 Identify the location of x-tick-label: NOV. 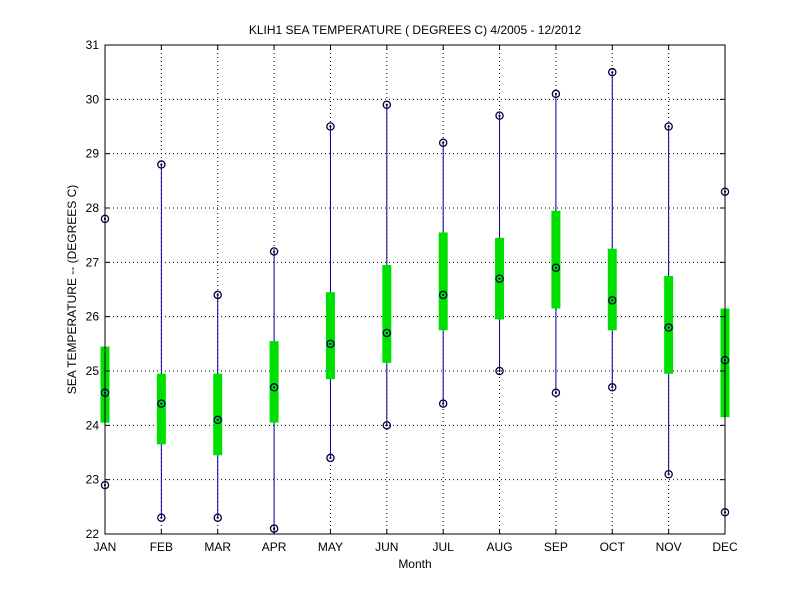
(669, 547).